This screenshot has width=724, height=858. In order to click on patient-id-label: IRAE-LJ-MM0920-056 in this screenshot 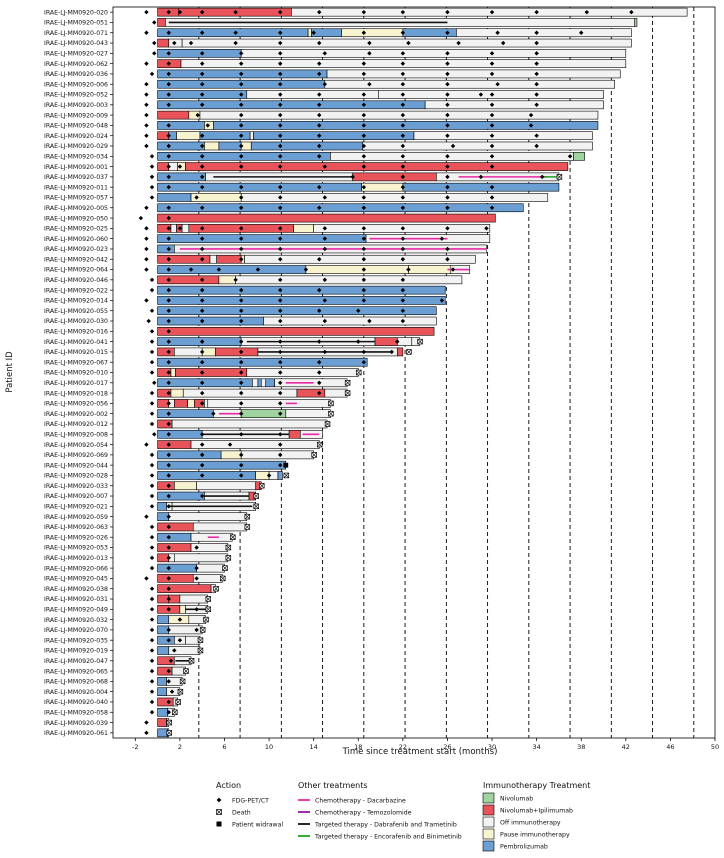, I will do `click(76, 404)`.